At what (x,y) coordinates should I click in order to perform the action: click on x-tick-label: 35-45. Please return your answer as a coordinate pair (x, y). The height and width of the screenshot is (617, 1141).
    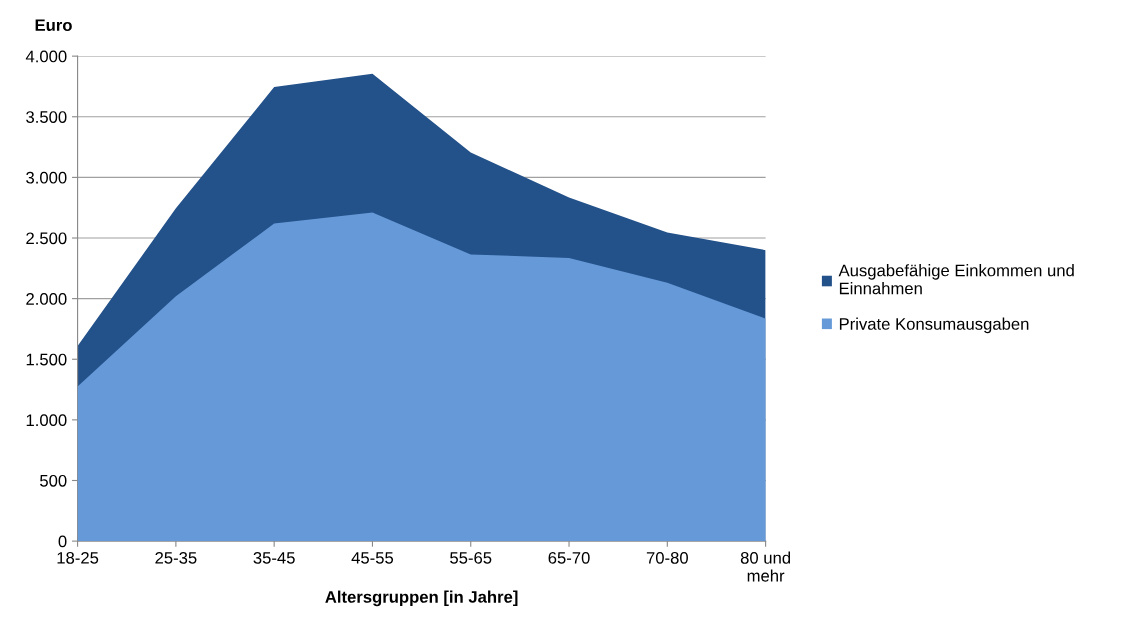
    Looking at the image, I should click on (274, 557).